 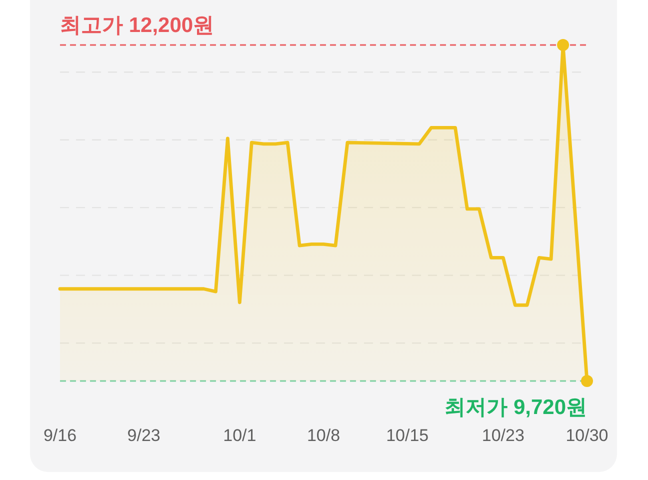 I want to click on reference-label: 최고가 12,200원, so click(x=137, y=25).